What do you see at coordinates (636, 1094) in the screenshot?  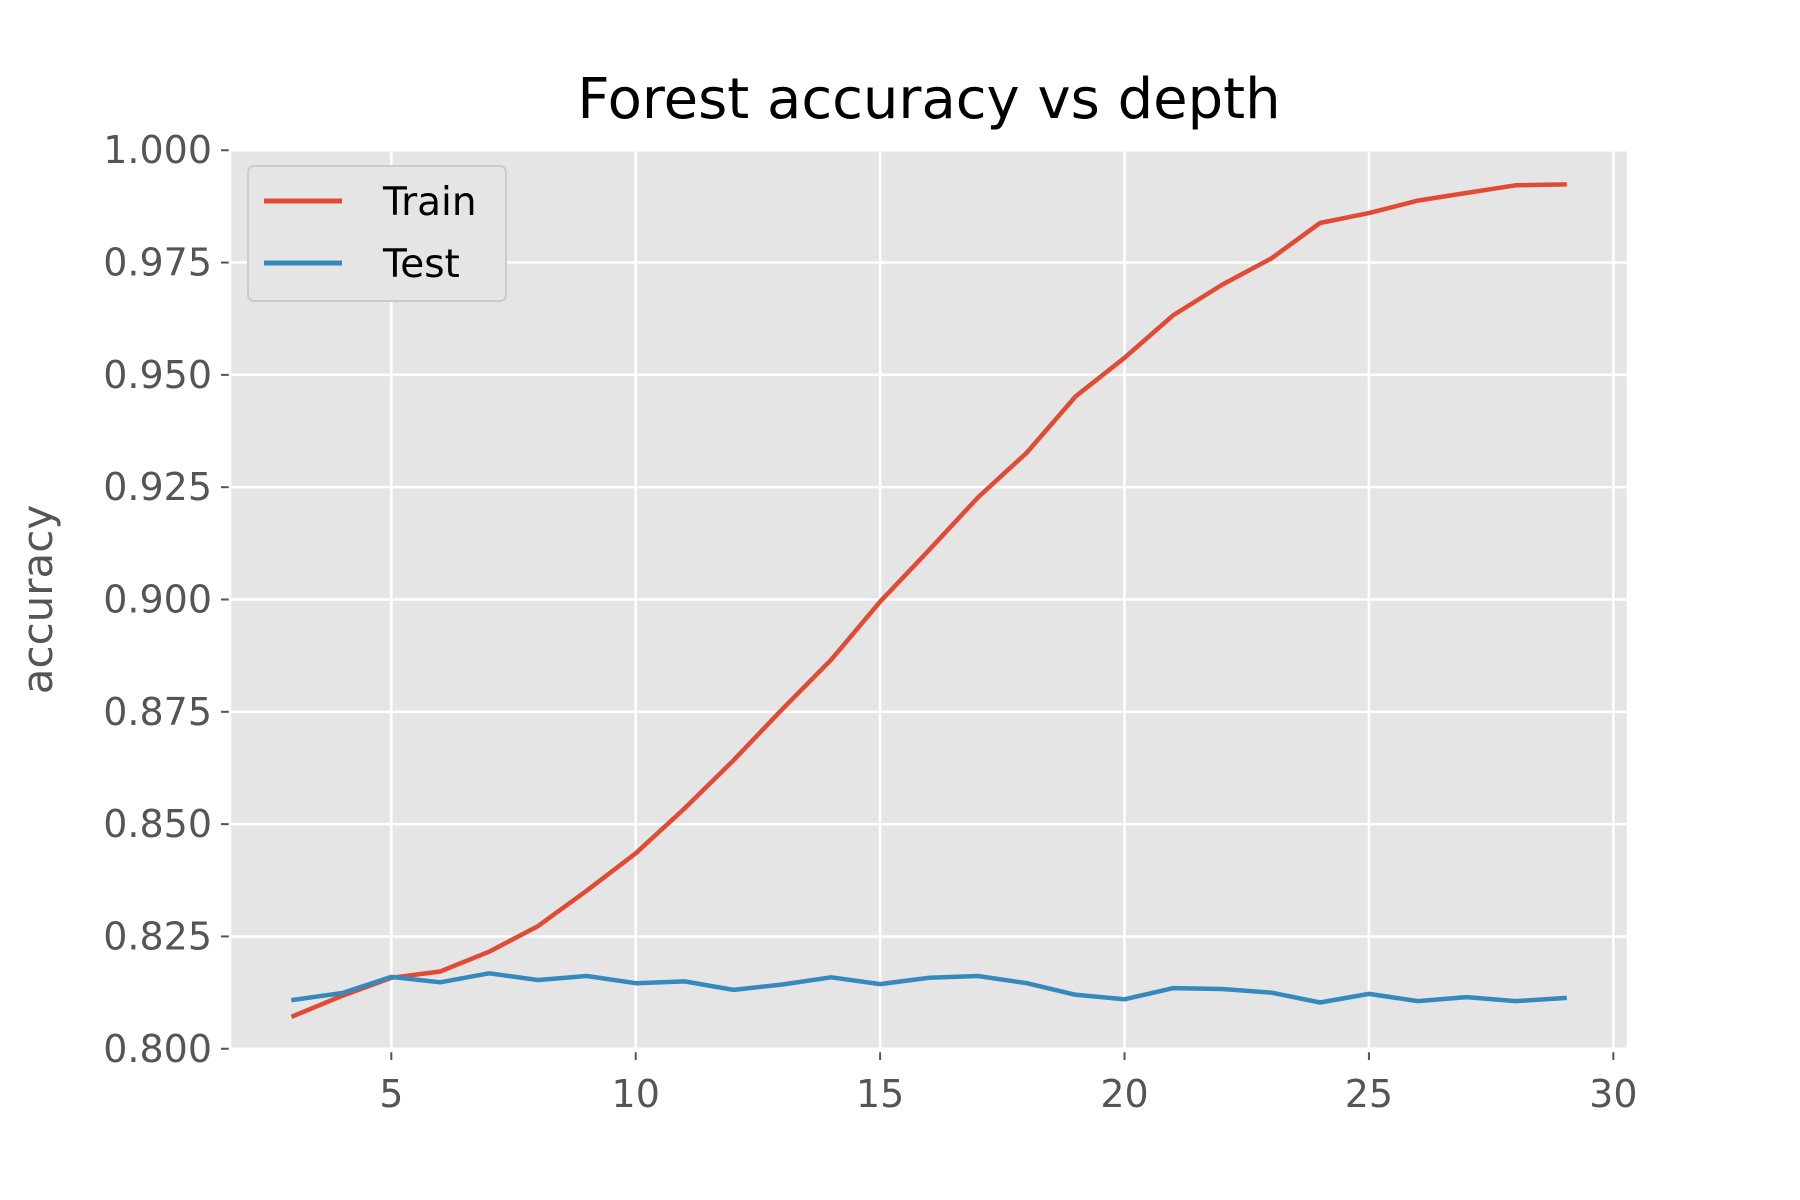 I see `x-tick-label: 10` at bounding box center [636, 1094].